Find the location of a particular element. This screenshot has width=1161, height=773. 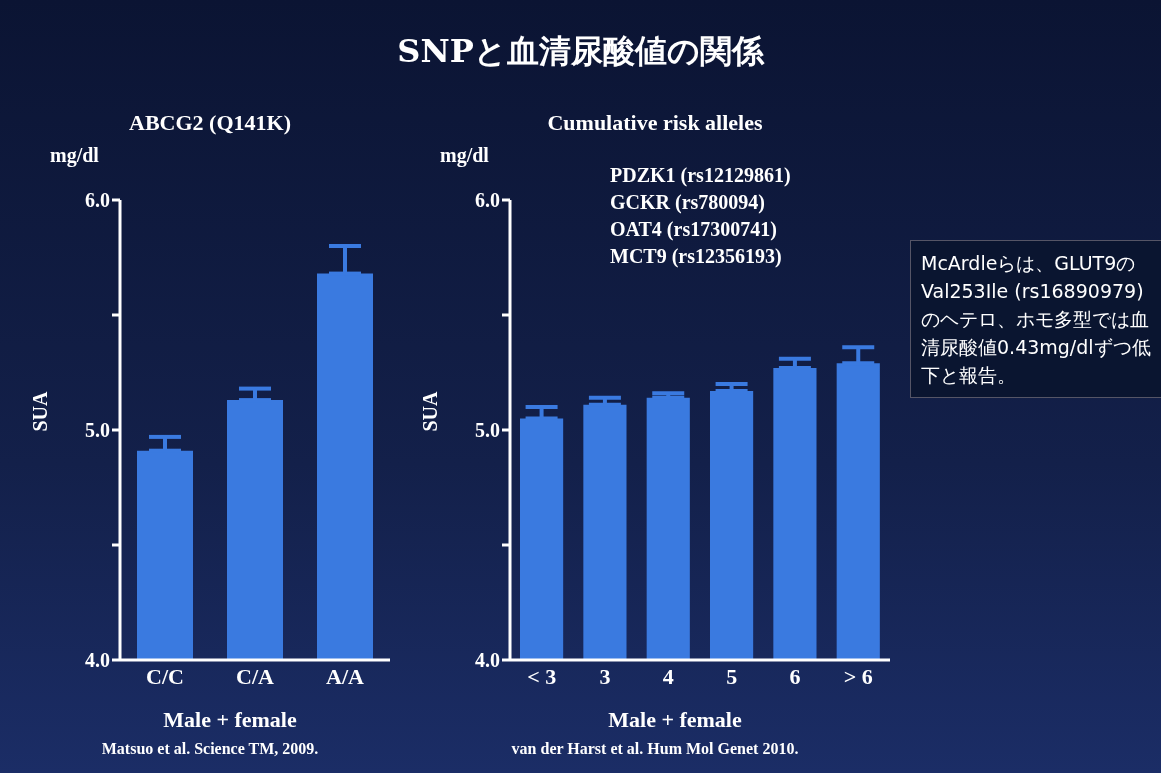

x-tick-label: 3 is located at coordinates (605, 676).